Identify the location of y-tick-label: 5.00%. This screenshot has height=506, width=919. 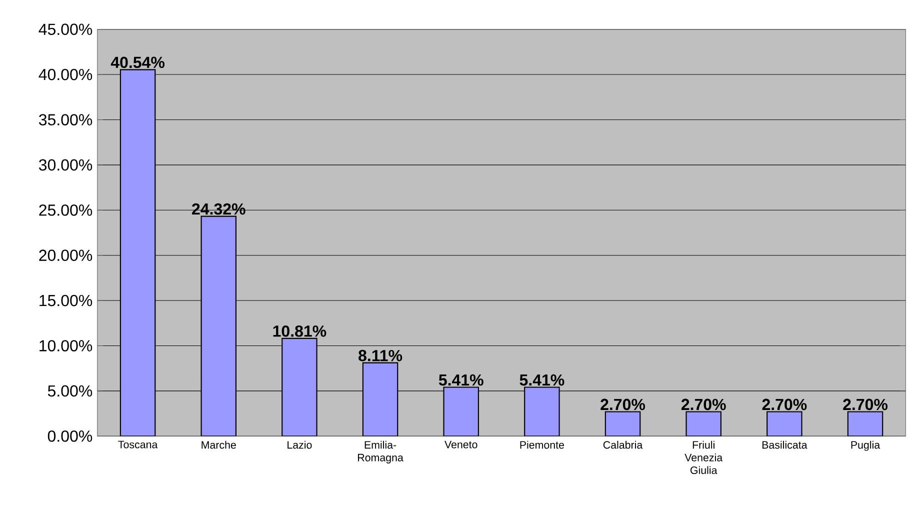
(70, 391).